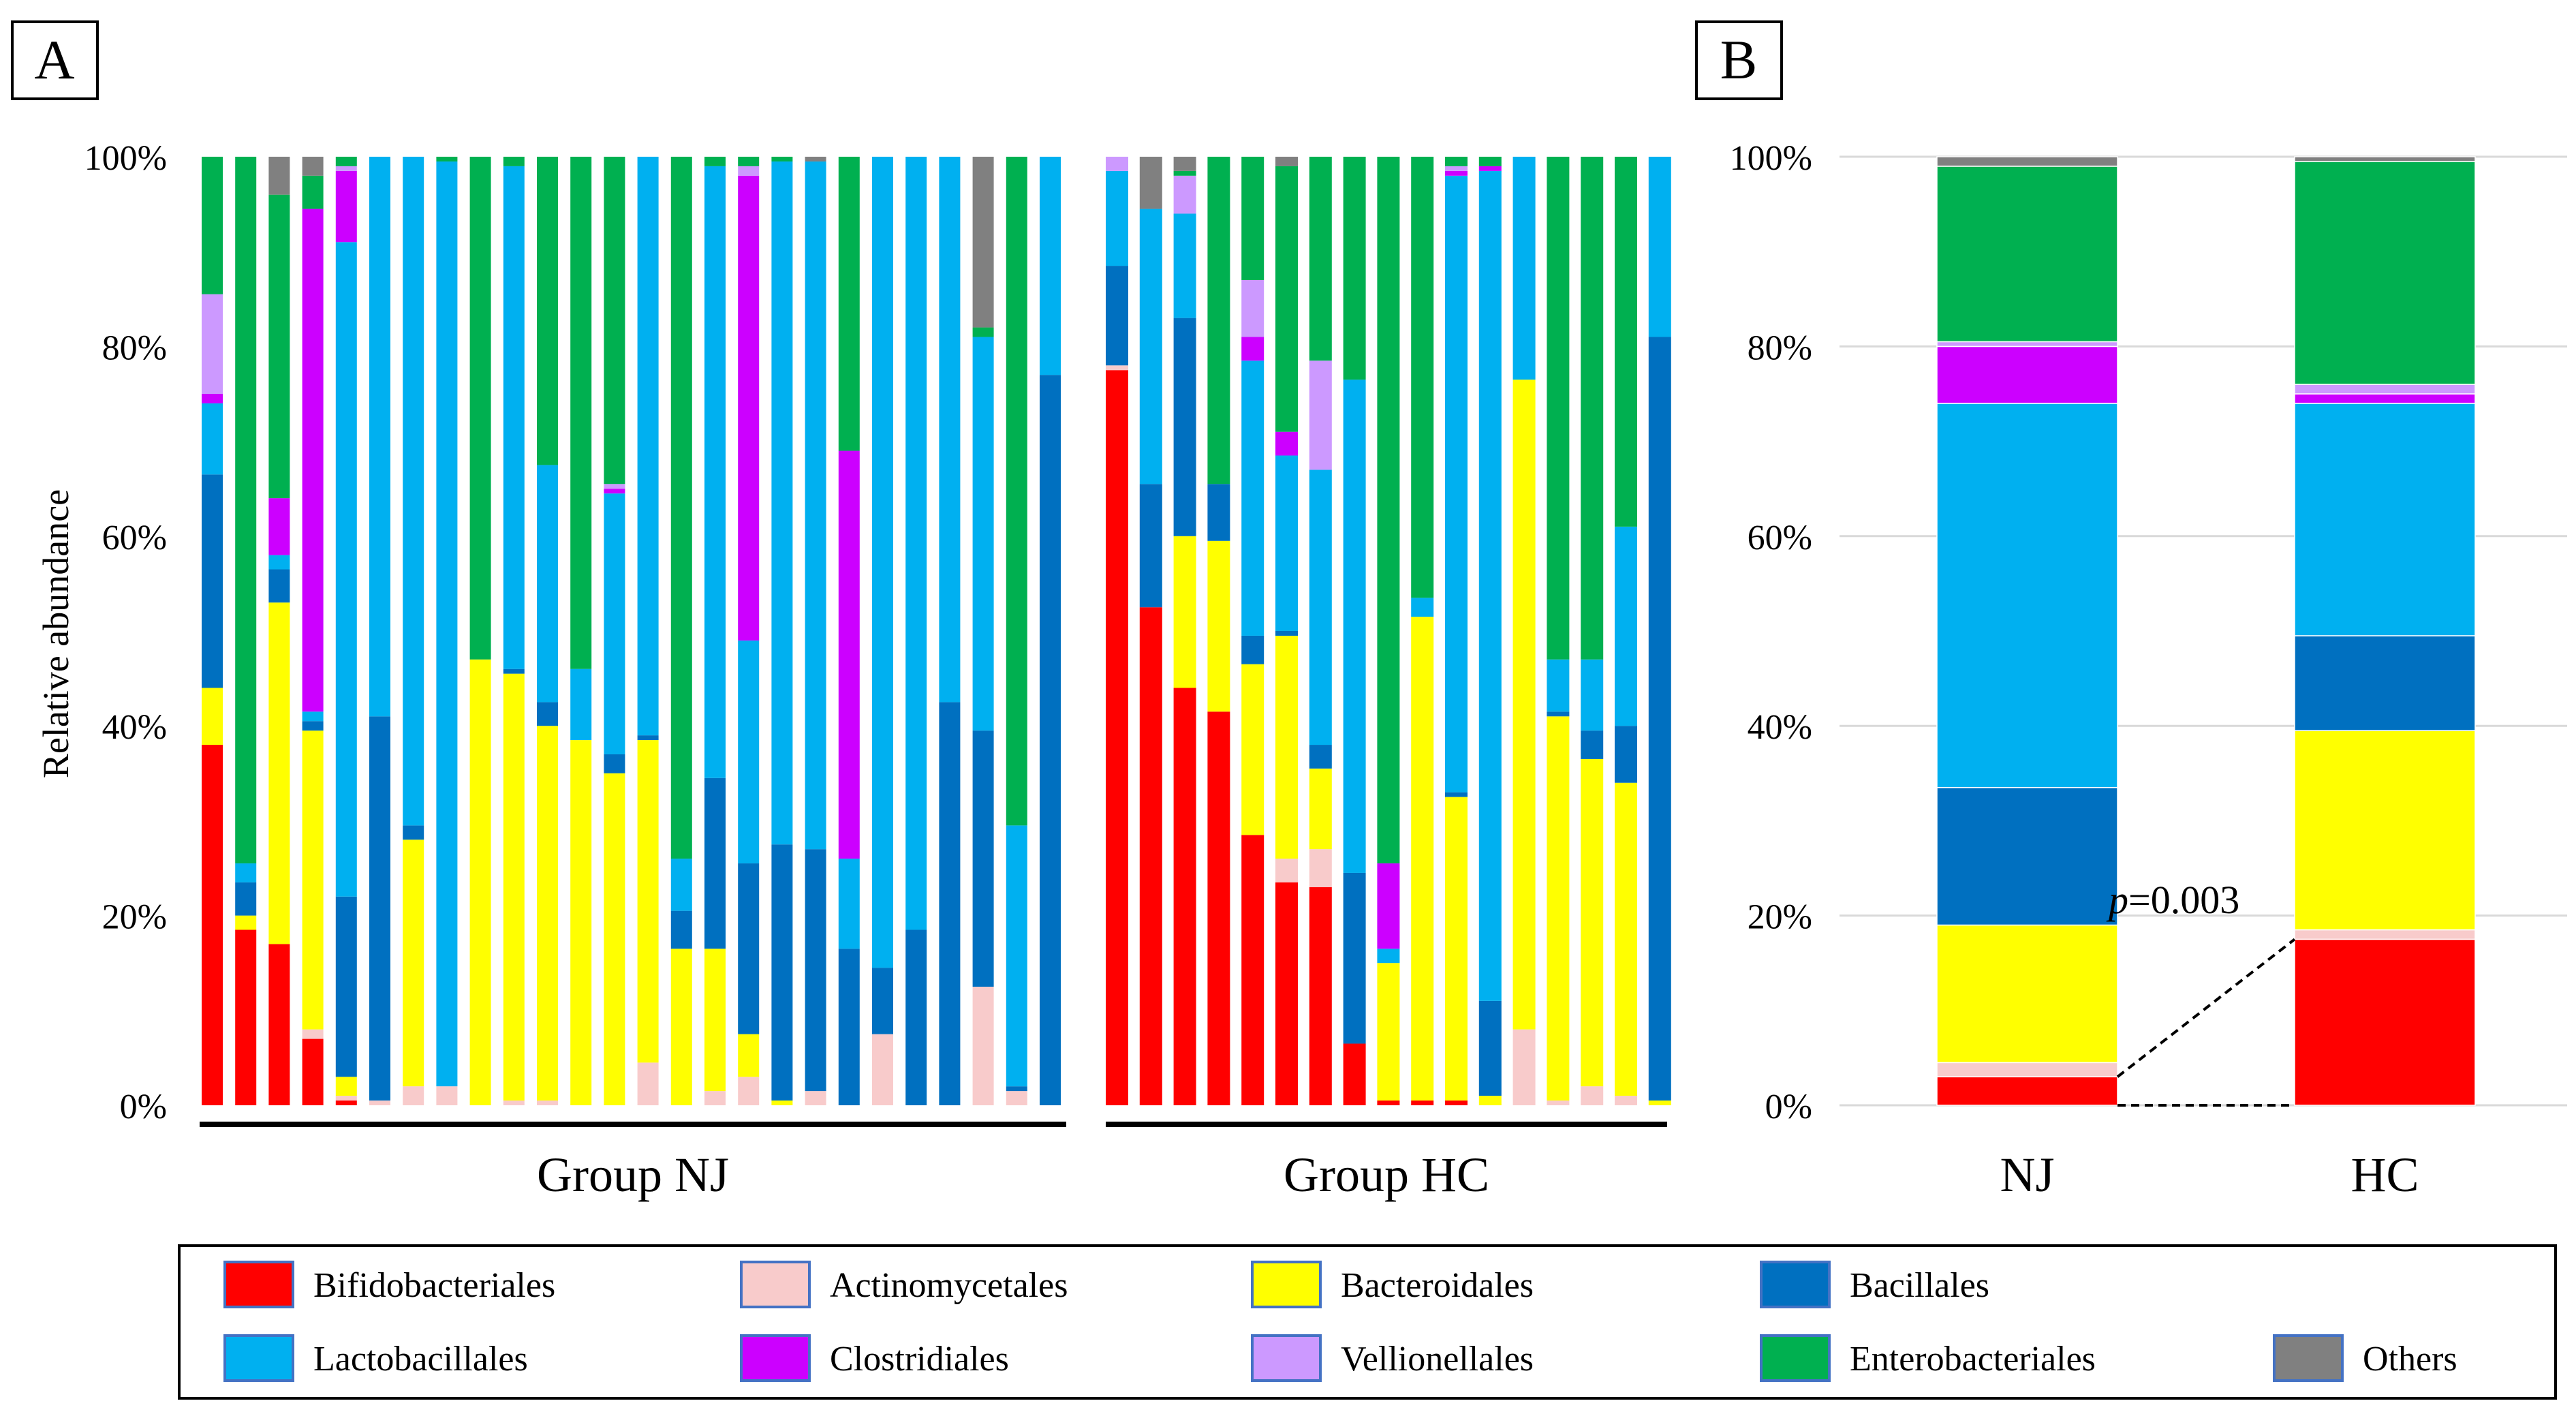  I want to click on bar-segment-group-nj-16-enterobacteriales, so click(715, 161).